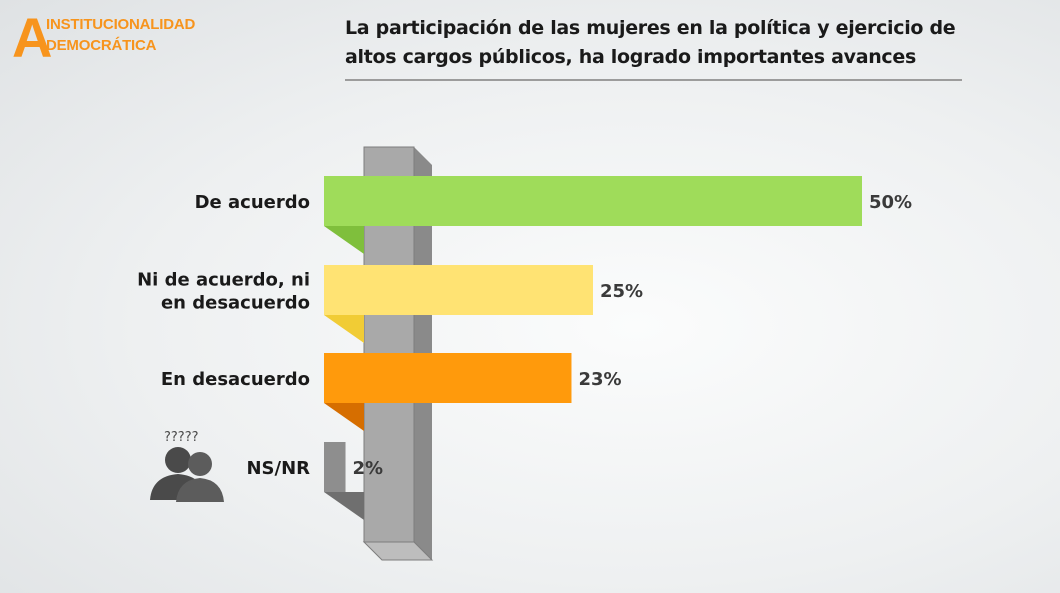 Image resolution: width=1060 pixels, height=593 pixels. I want to click on title-divider, so click(653, 80).